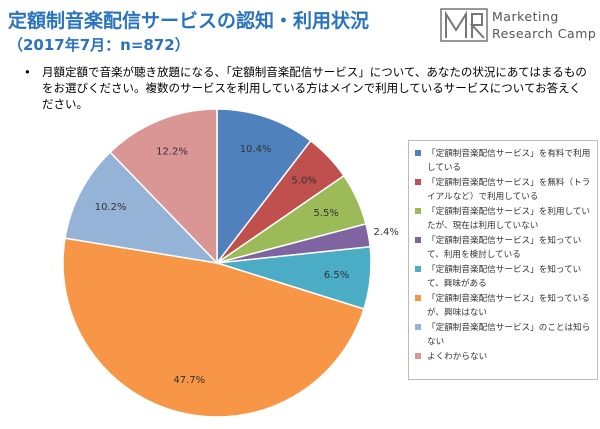 This screenshot has width=600, height=429. I want to click on legend-entry: 「定額制音楽配信サービス」を無料（トライアルなど）で利用している, so click(504, 190).